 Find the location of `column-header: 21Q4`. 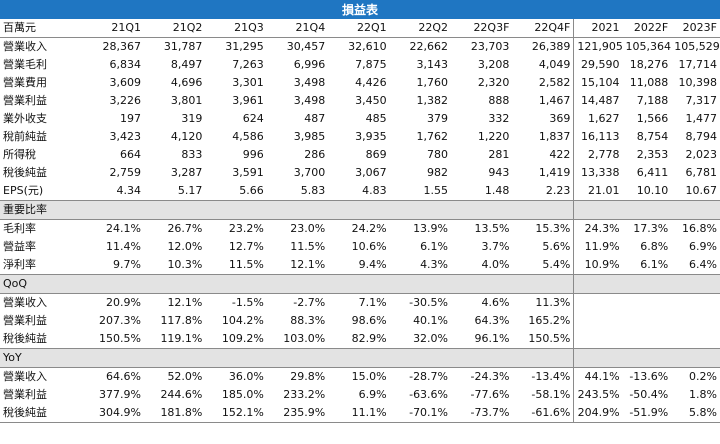

column-header: 21Q4 is located at coordinates (297, 28).